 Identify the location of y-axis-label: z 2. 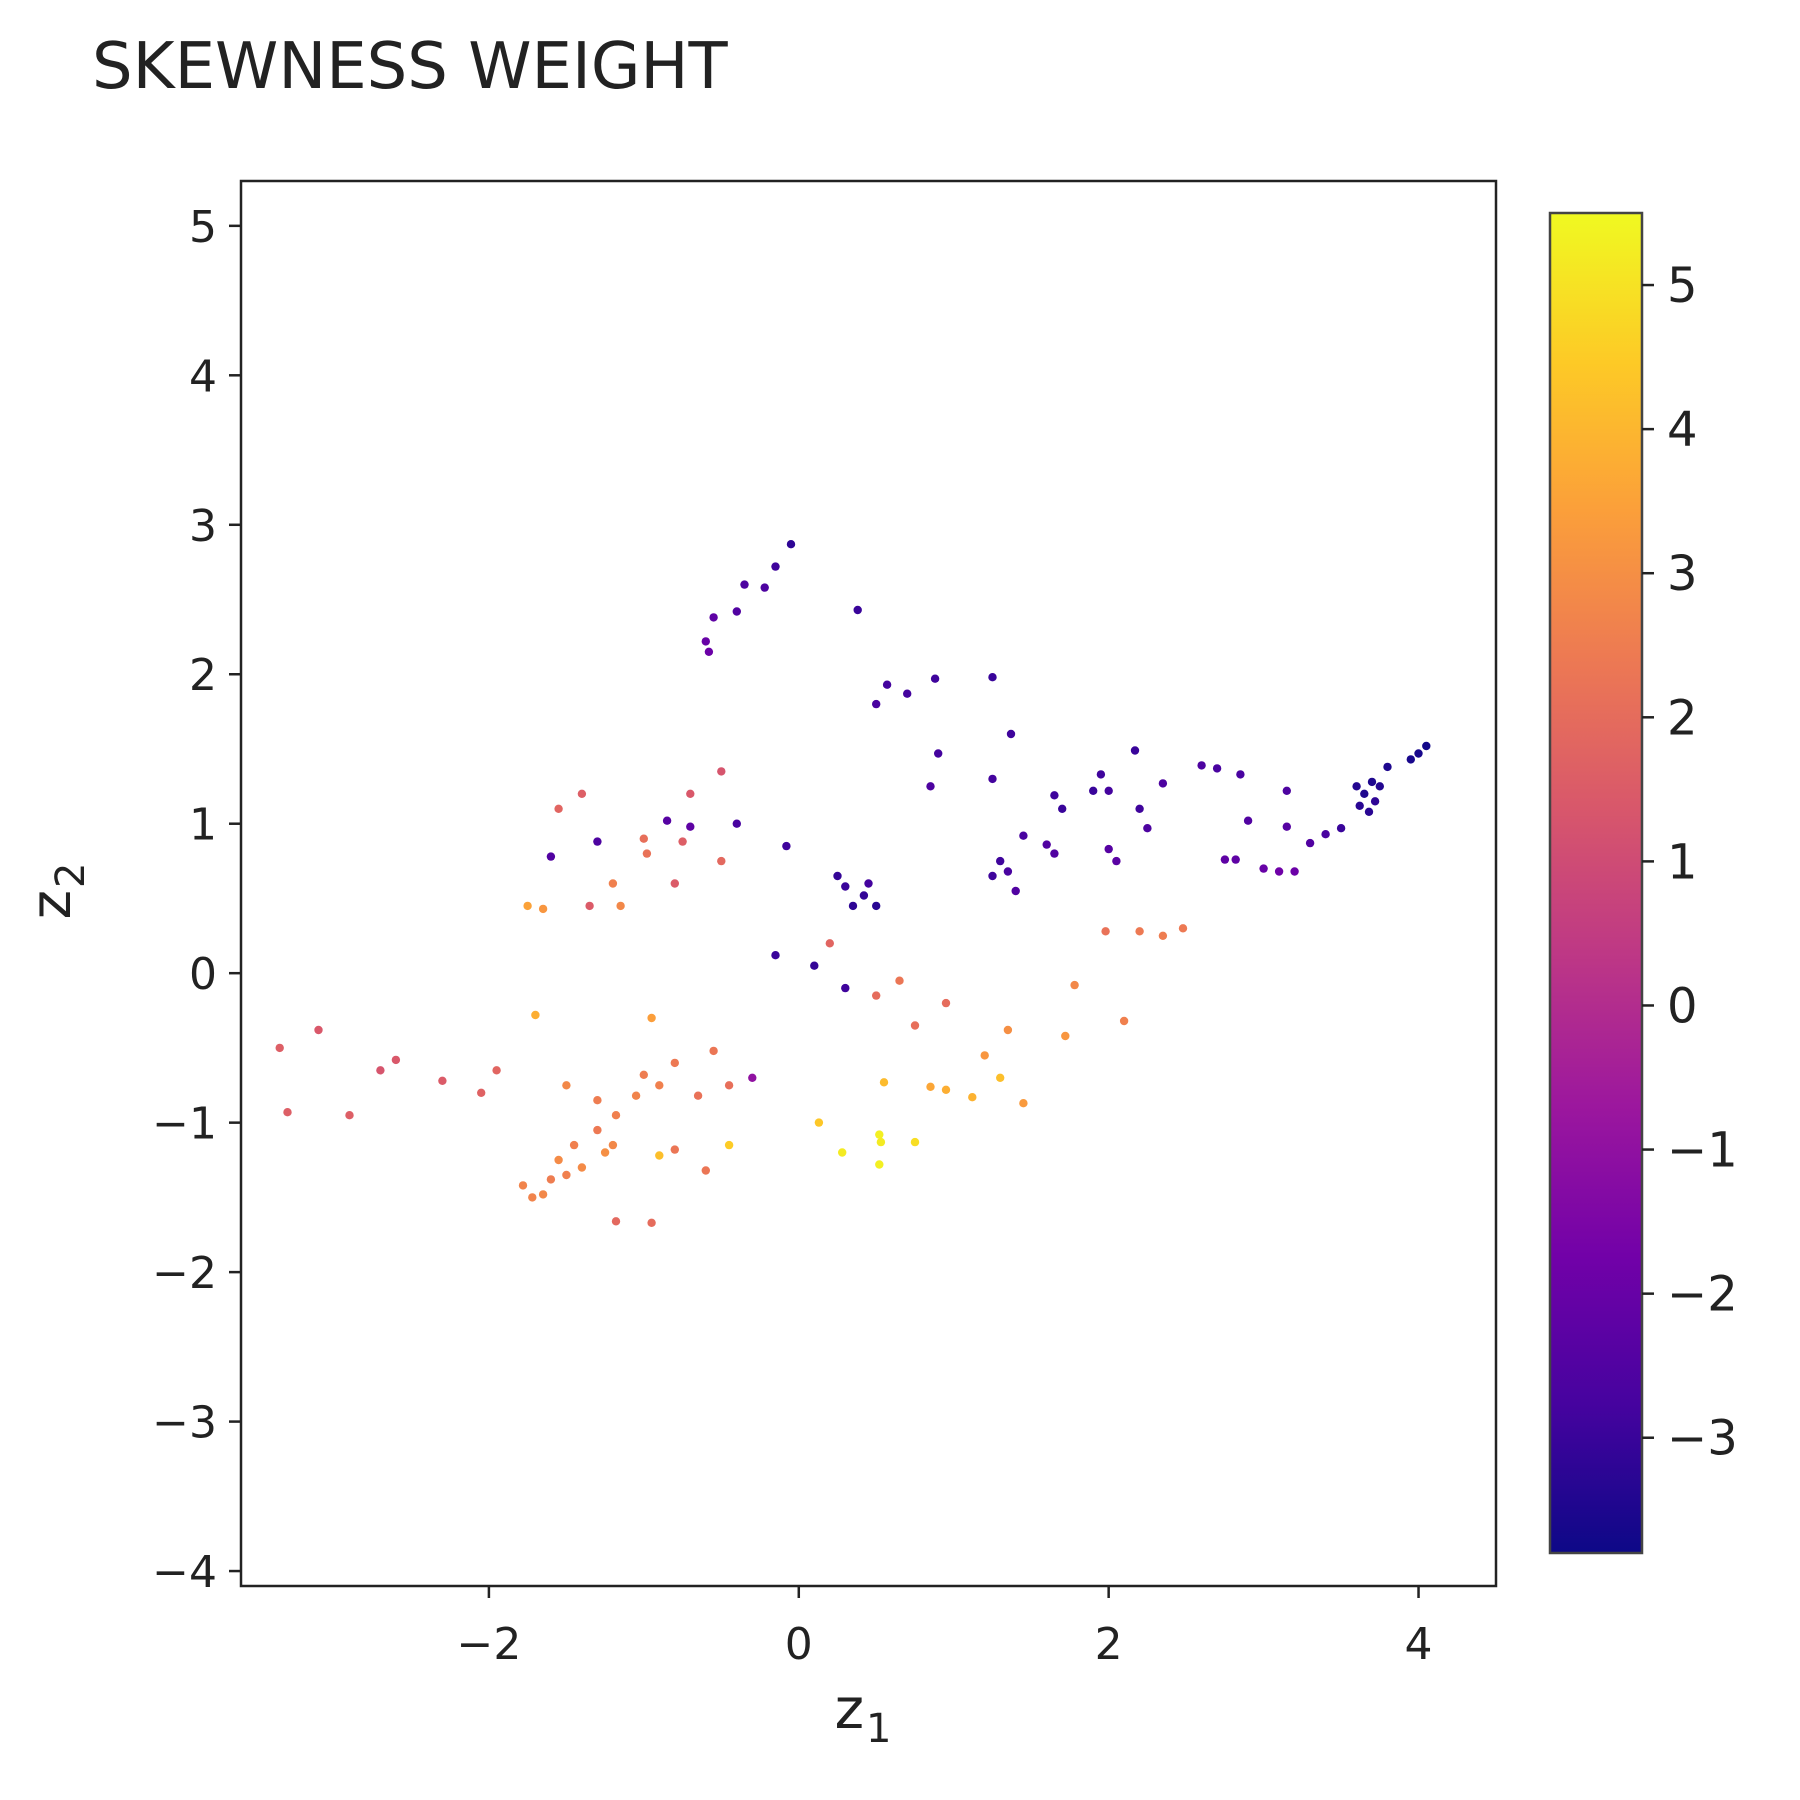
(56, 891).